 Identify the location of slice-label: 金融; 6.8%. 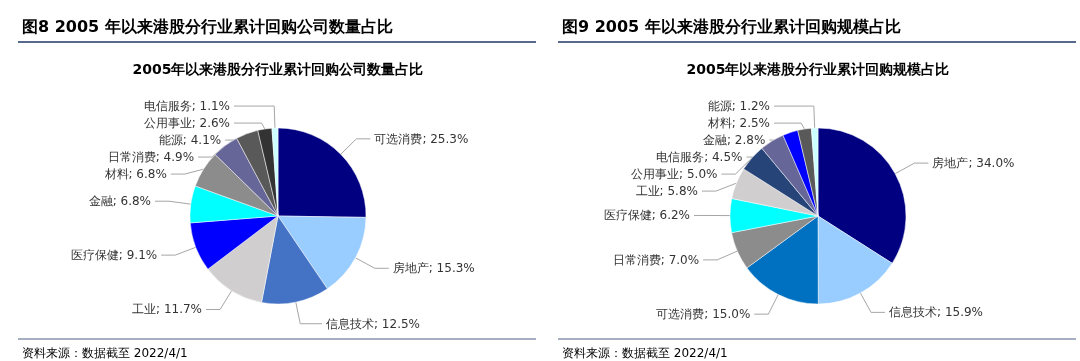
(119, 201).